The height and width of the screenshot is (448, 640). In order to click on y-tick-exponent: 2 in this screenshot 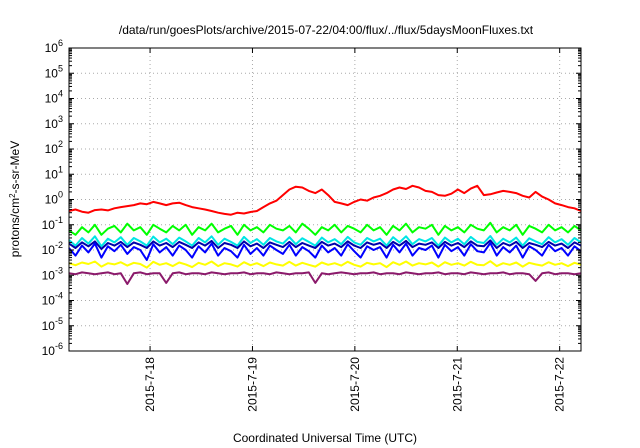, I will do `click(60, 144)`.